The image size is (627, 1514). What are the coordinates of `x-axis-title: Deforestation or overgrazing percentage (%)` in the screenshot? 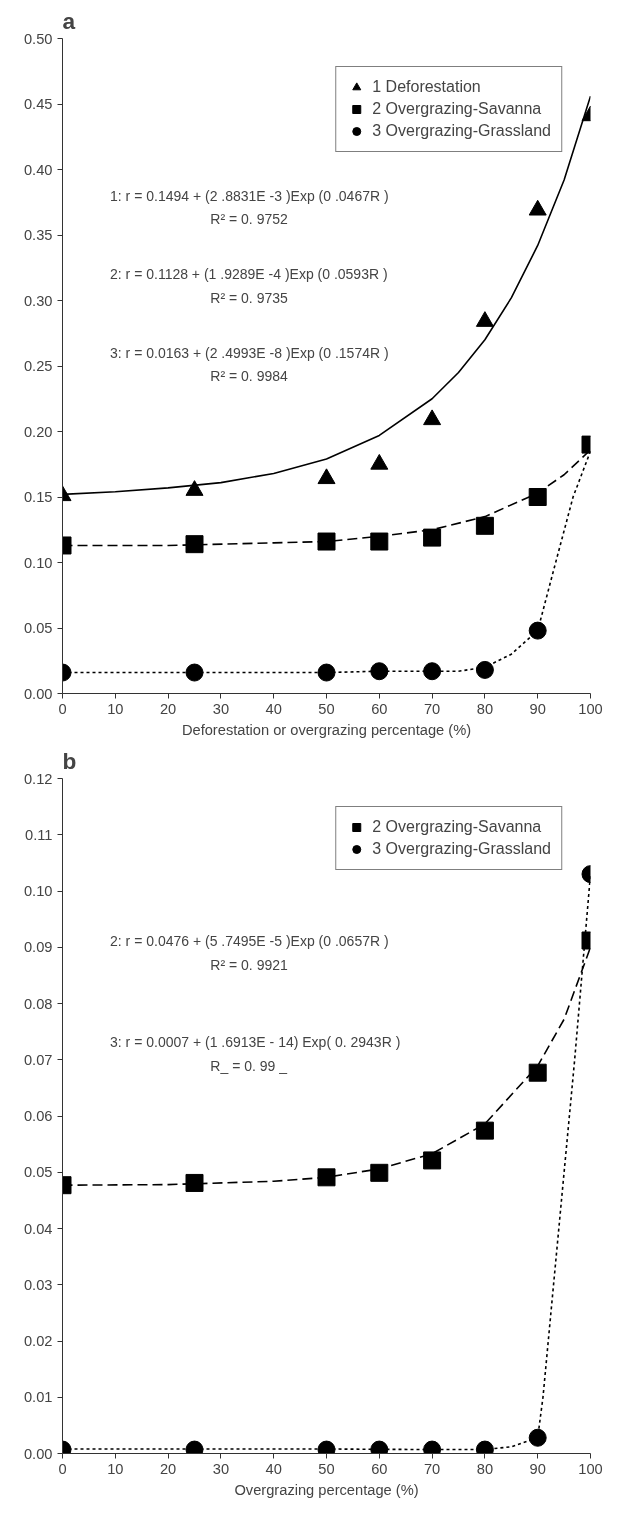 It's located at (326, 729).